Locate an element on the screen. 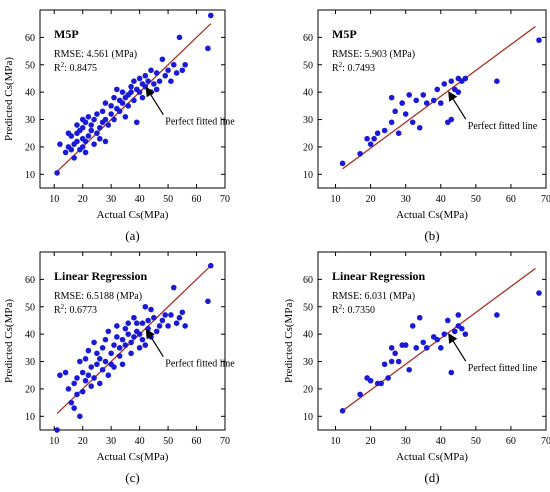 This screenshot has height=492, width=550. plot-frame is located at coordinates (132, 99).